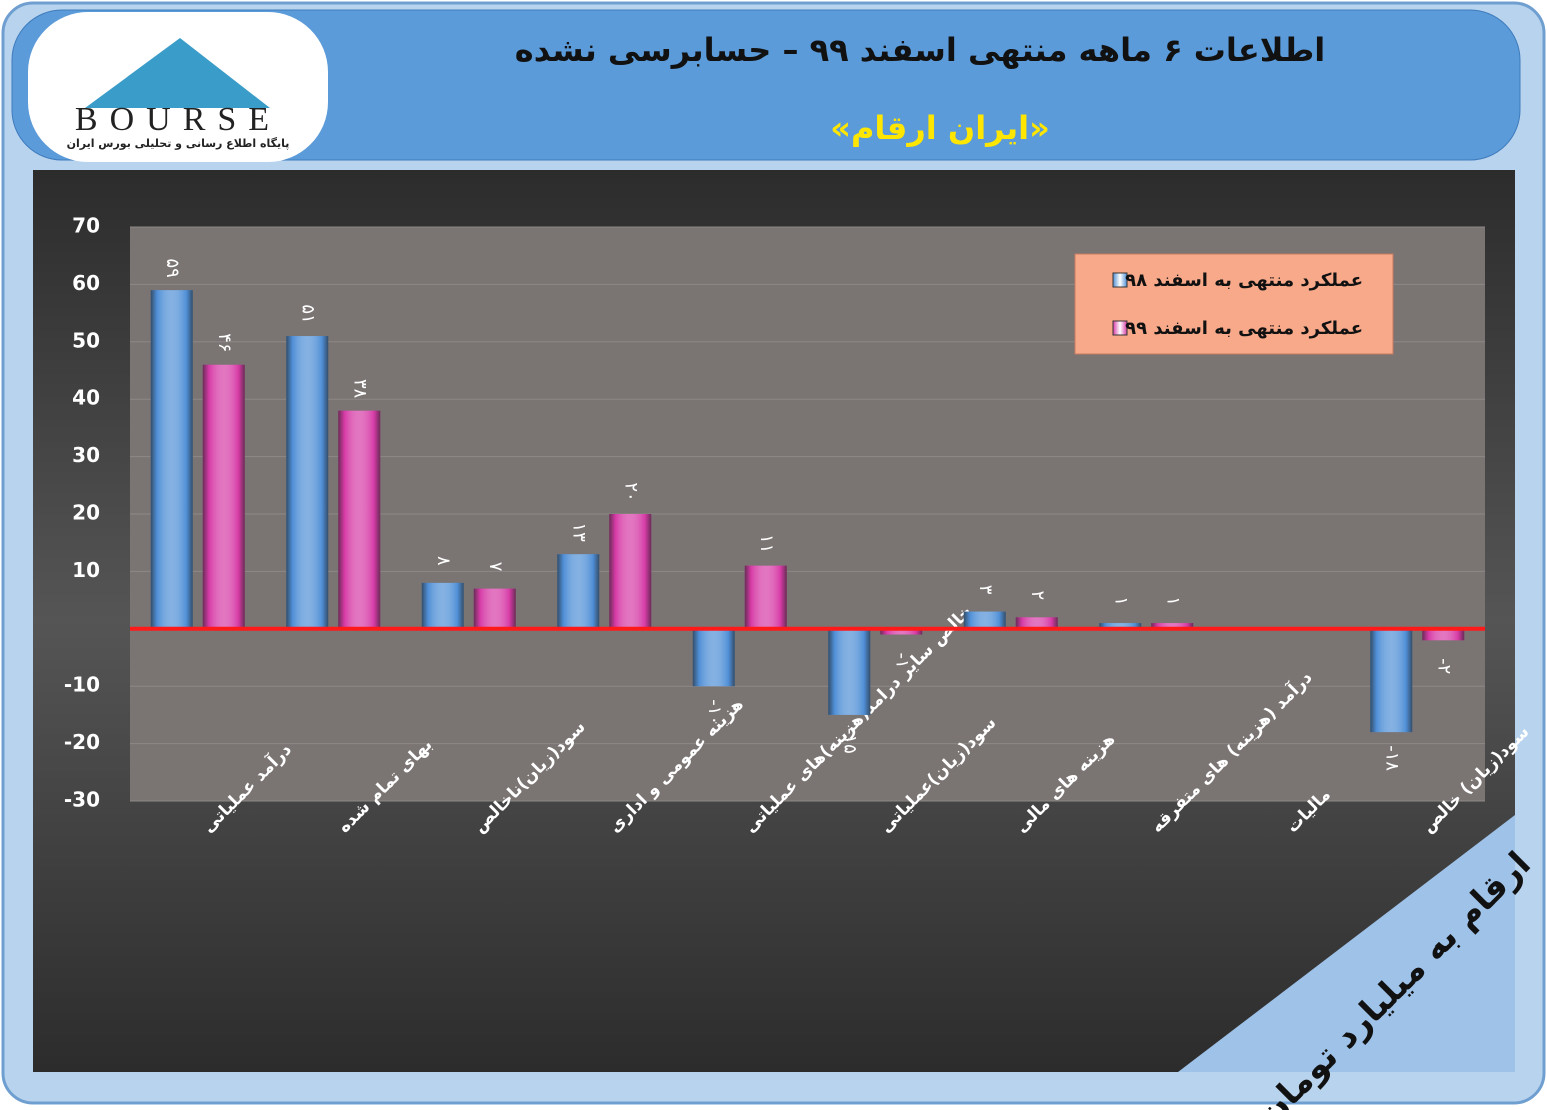 The image size is (1547, 1110). Describe the element at coordinates (766, 85) in the screenshot. I see `header-band` at that location.